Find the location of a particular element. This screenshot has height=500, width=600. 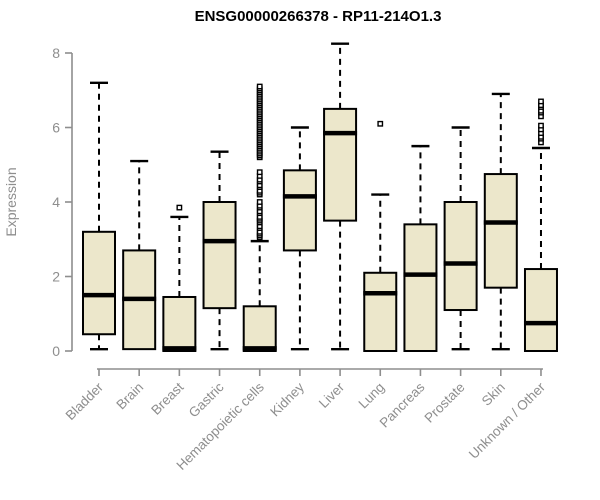

chart-title: ENSG00000266378 - RP11-214O1.3 is located at coordinates (318, 16).